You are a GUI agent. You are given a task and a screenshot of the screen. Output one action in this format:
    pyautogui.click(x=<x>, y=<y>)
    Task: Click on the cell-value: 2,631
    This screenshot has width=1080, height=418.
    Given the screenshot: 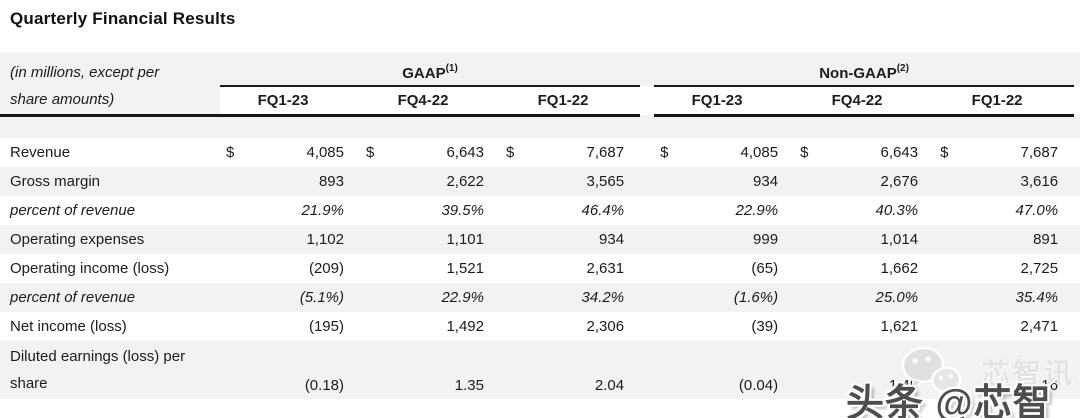 What is the action you would take?
    pyautogui.click(x=605, y=268)
    